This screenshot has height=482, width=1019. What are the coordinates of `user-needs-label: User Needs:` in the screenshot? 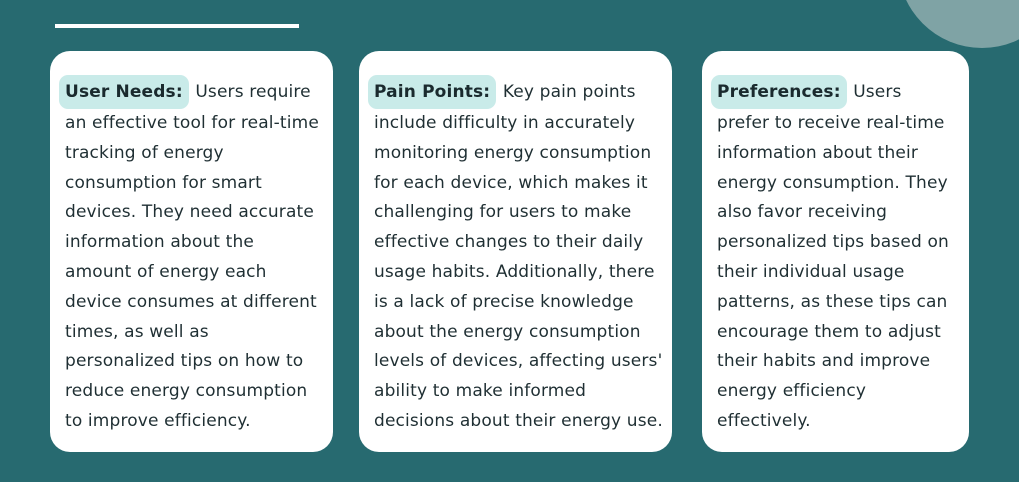 It's located at (124, 92).